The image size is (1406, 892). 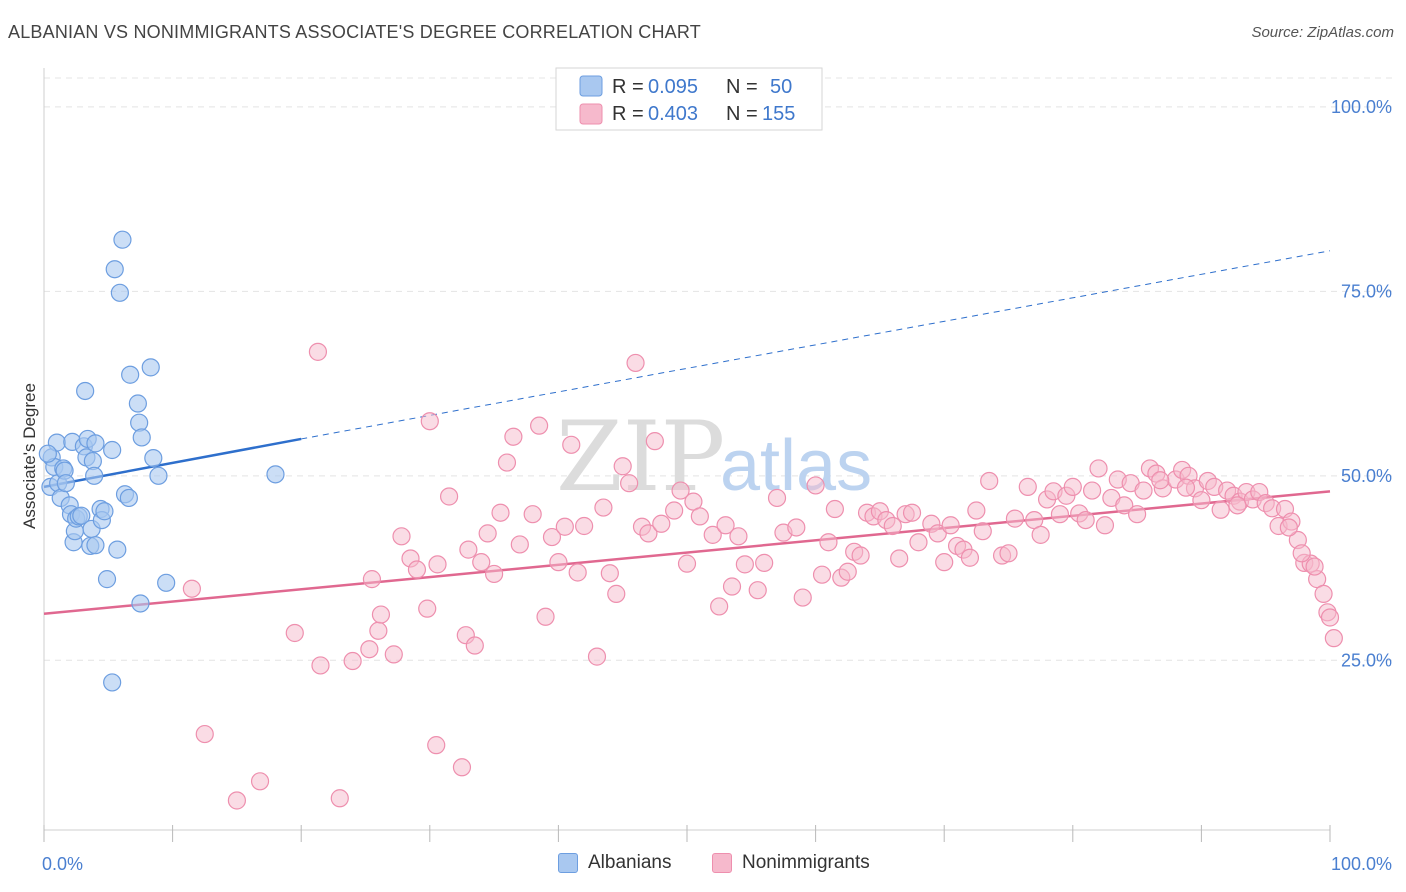 I want to click on trend-line-nonimmigrants, so click(x=687, y=553).